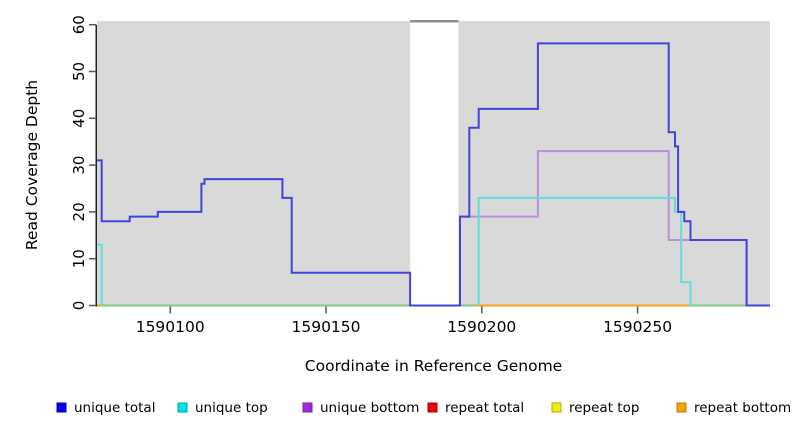  I want to click on y-tick-label: 0, so click(79, 306).